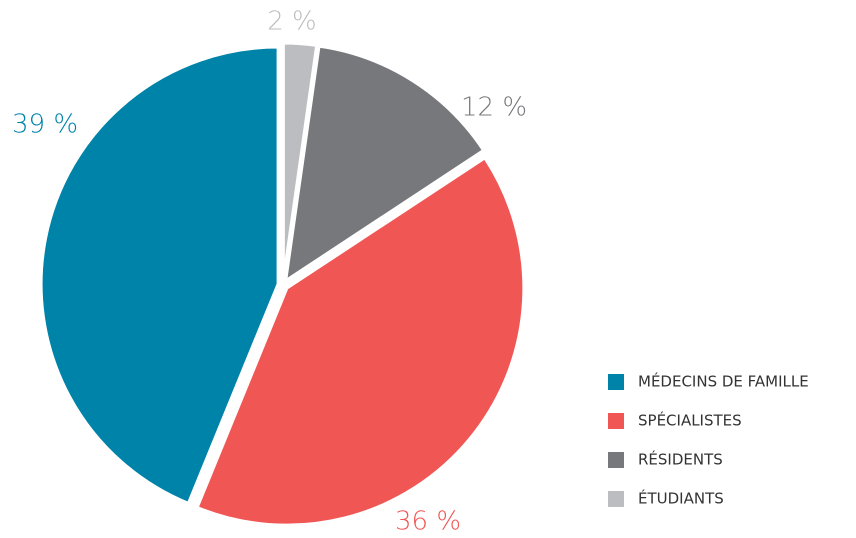  I want to click on value-label: 2 %, so click(292, 22).